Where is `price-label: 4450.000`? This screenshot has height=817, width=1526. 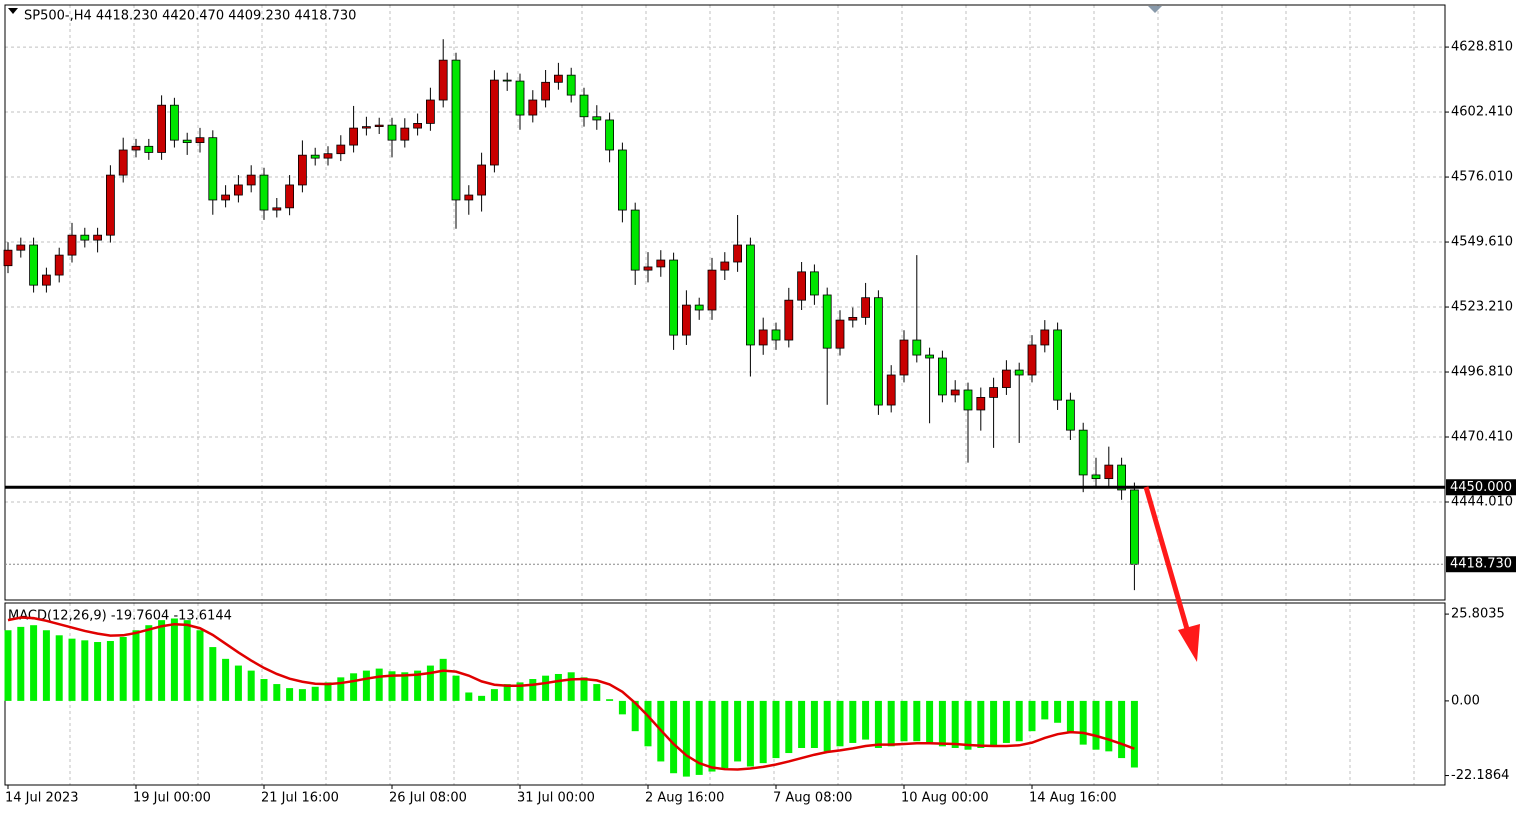
price-label: 4450.000 is located at coordinates (1481, 487).